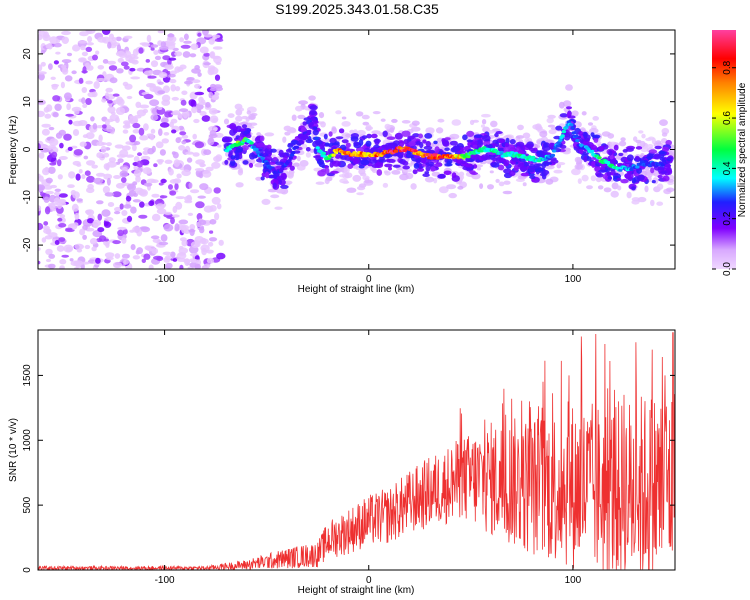 The image size is (750, 600). Describe the element at coordinates (27, 244) in the screenshot. I see `y-tick-label: -20` at that location.